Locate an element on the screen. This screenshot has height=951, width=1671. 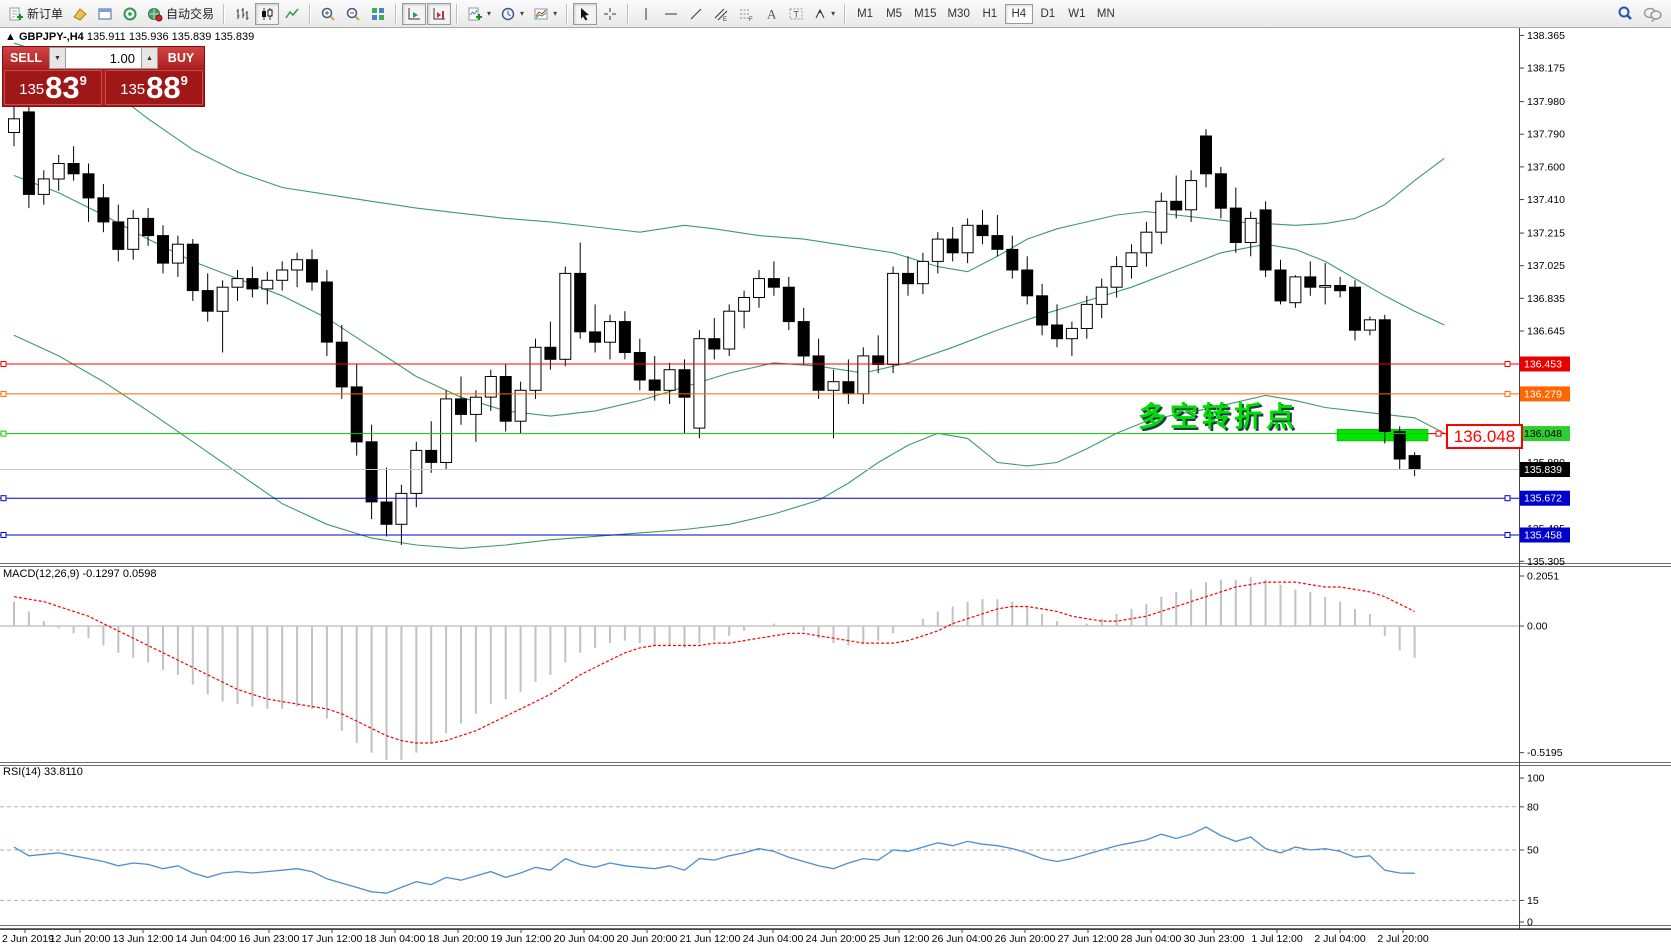
bar-chart-button is located at coordinates (242, 14).